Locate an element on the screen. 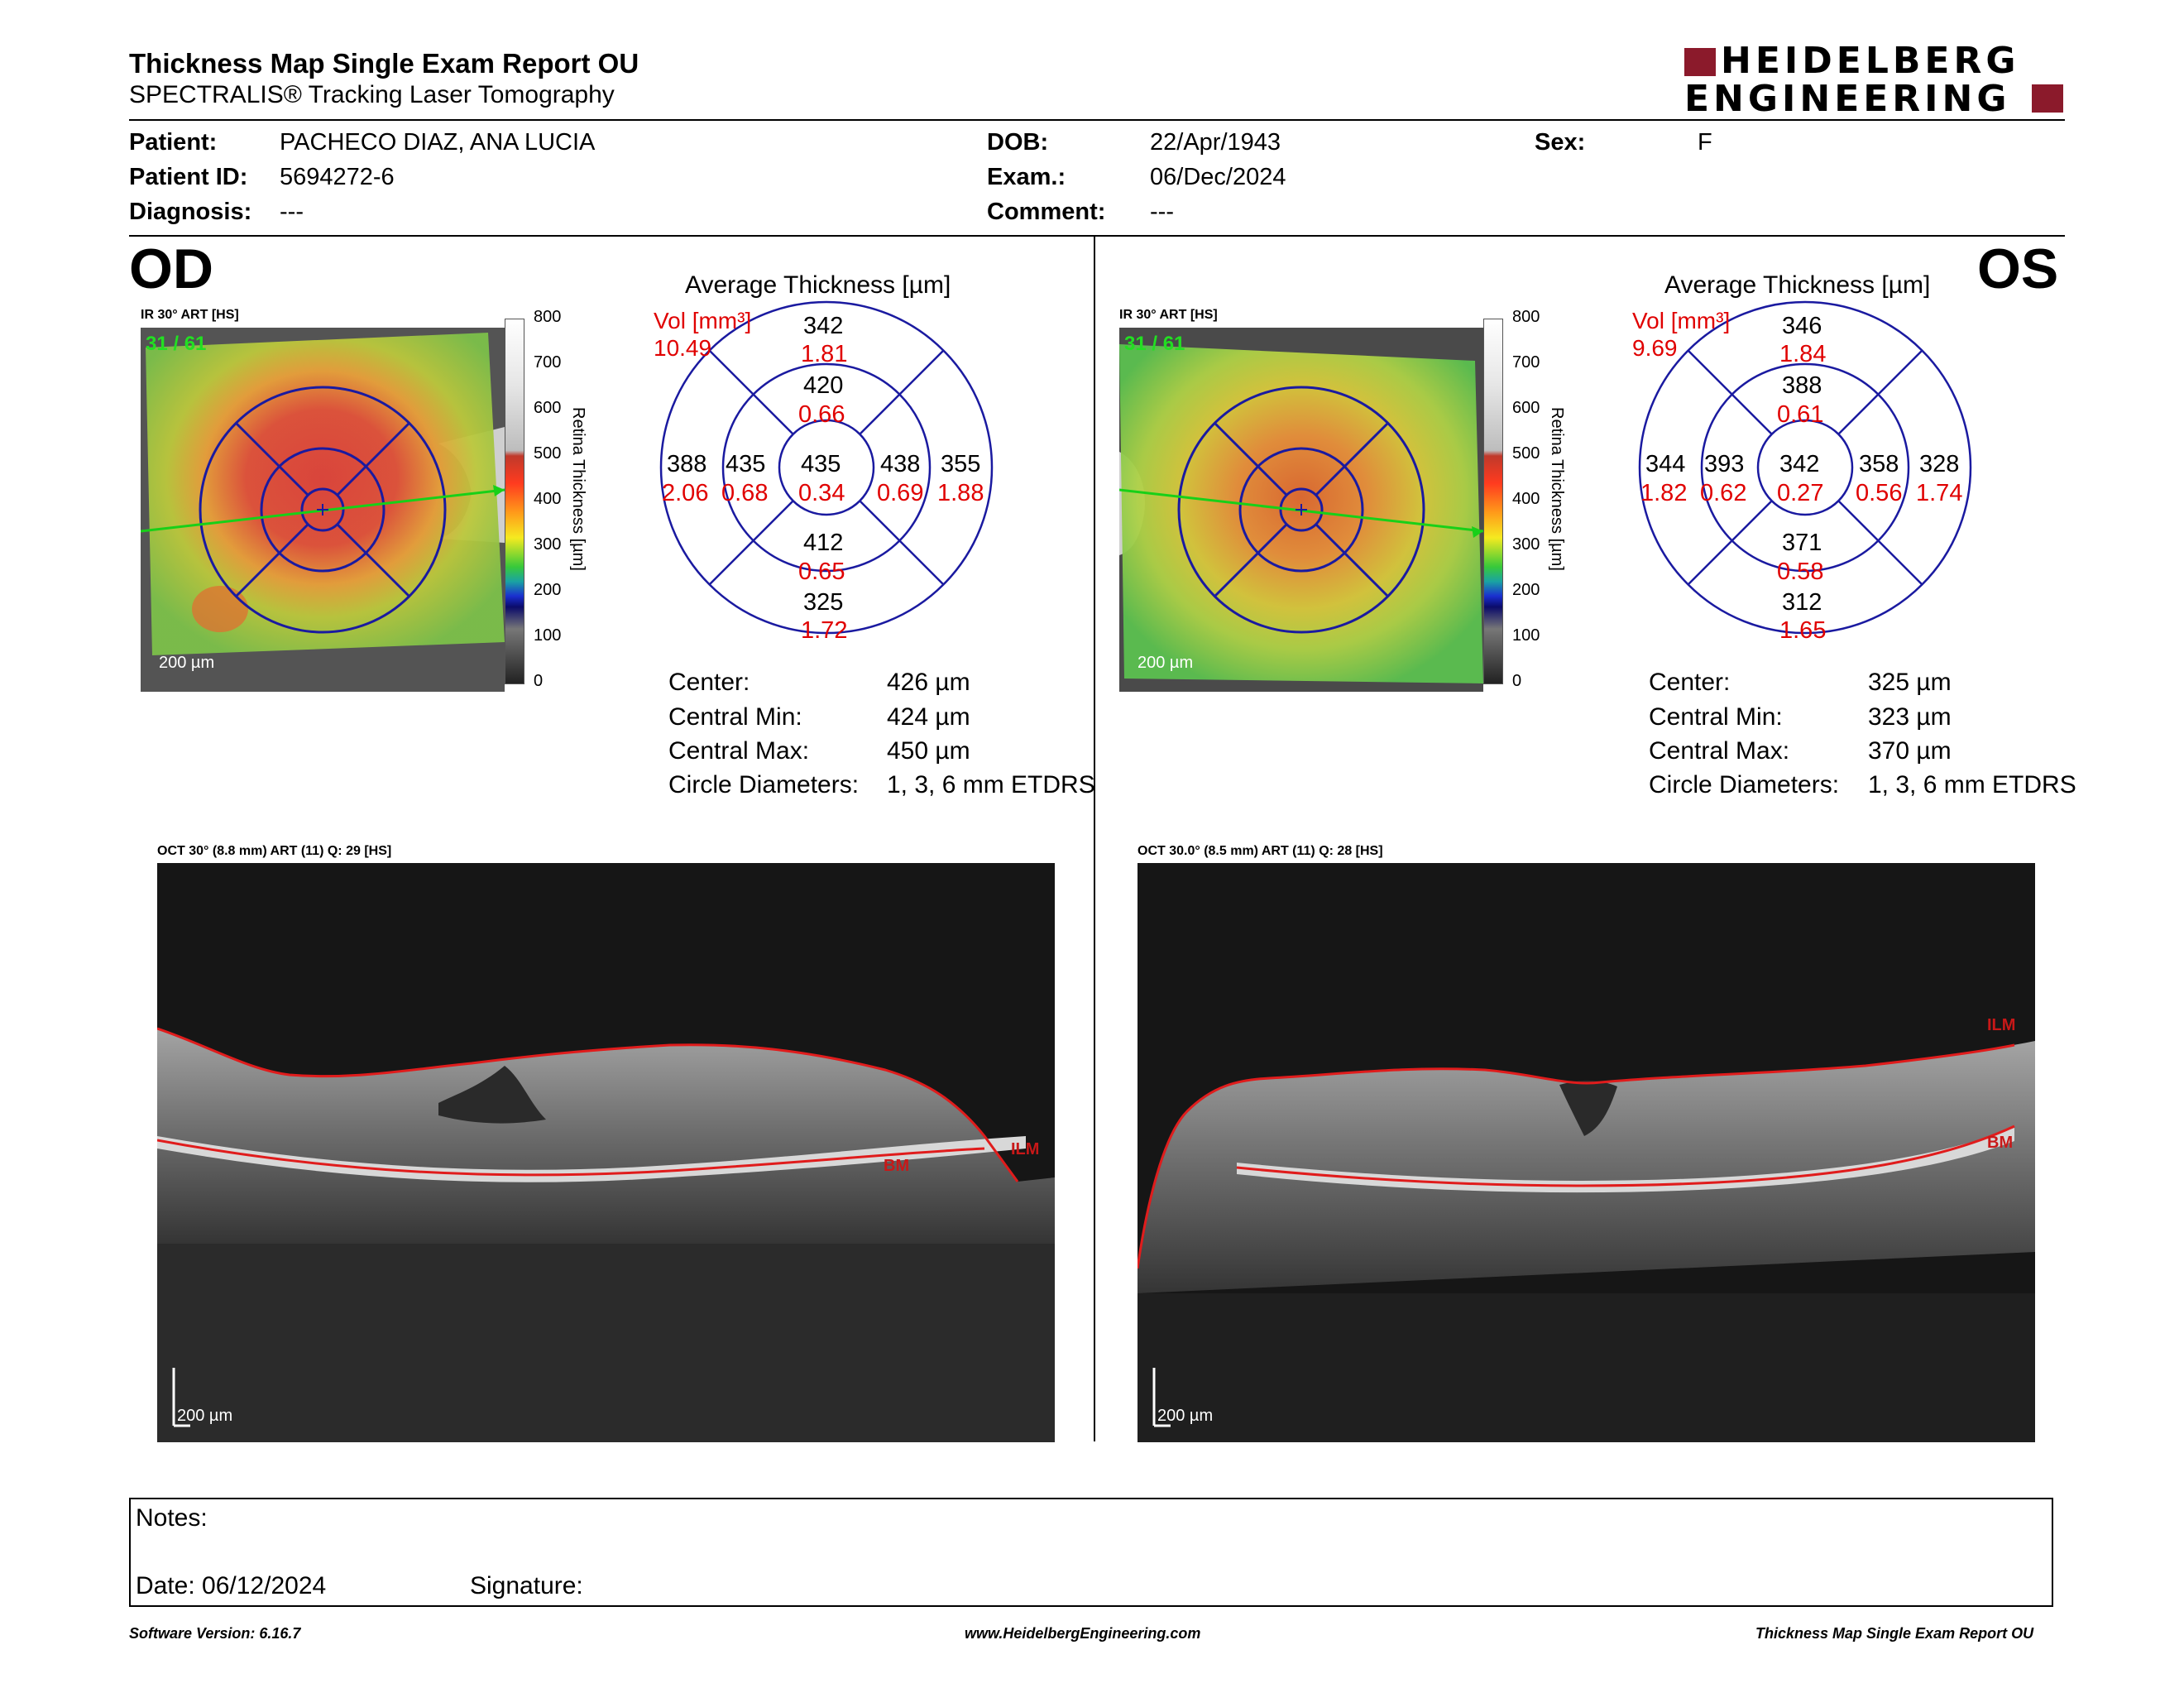 This screenshot has width=2184, height=1688. os-central-min-label: Central Min: is located at coordinates (1716, 717).